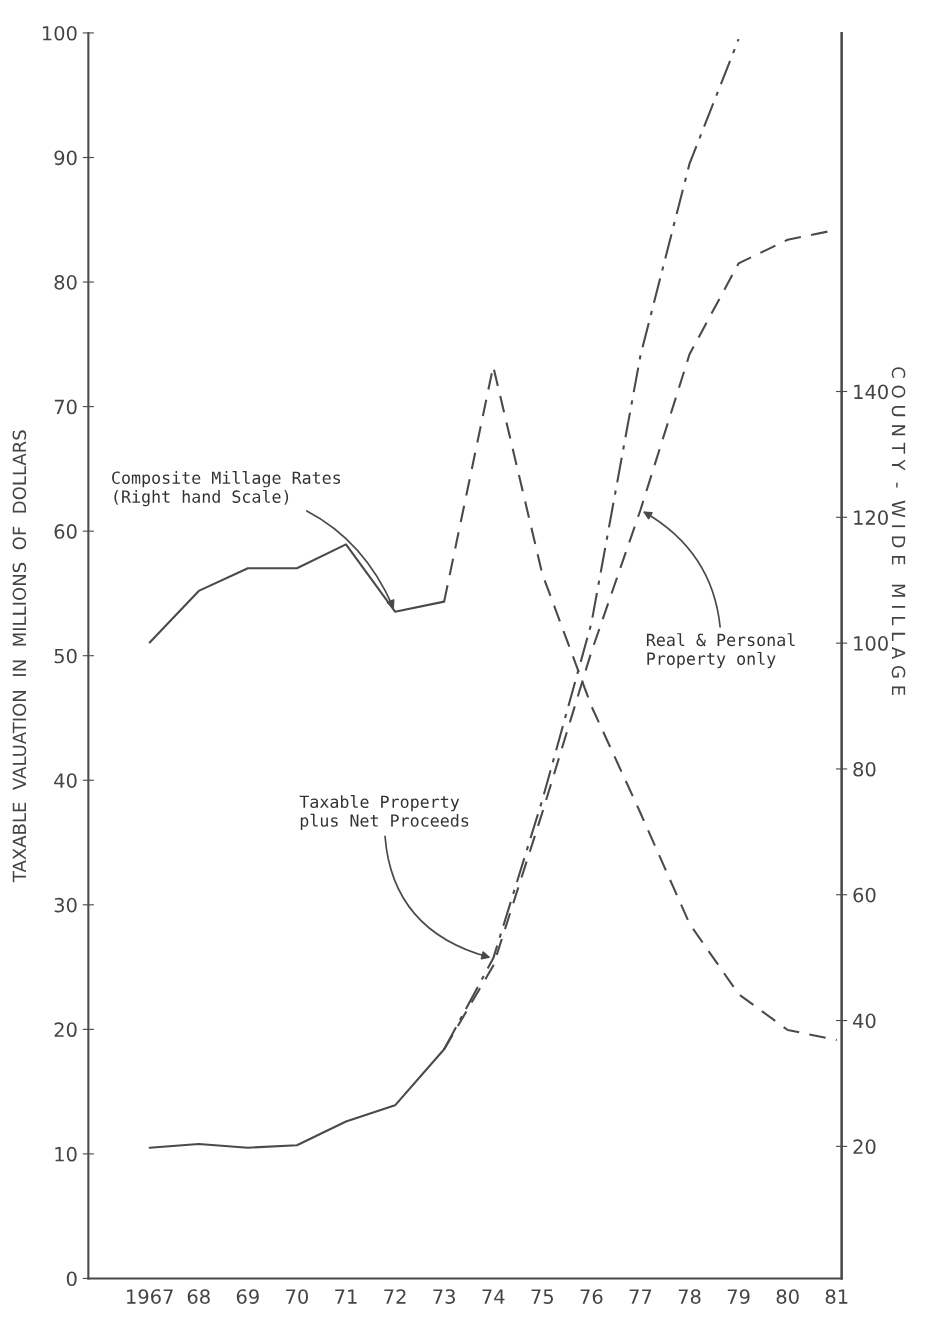 The height and width of the screenshot is (1318, 930). I want to click on y-tick-label: 30, so click(65, 905).